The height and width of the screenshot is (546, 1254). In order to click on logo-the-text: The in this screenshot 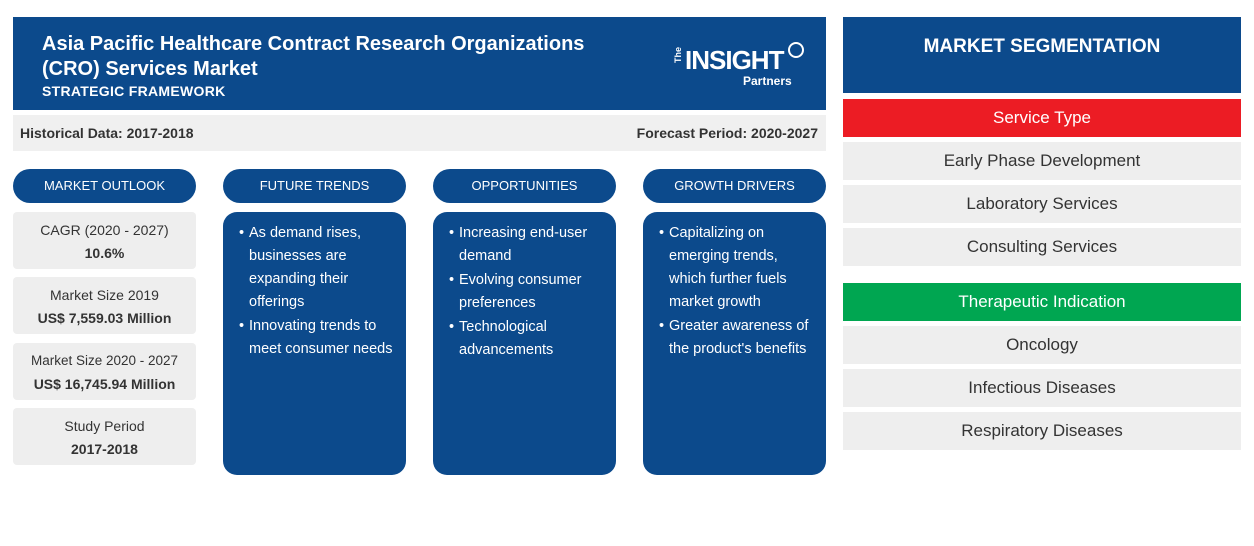, I will do `click(678, 55)`.